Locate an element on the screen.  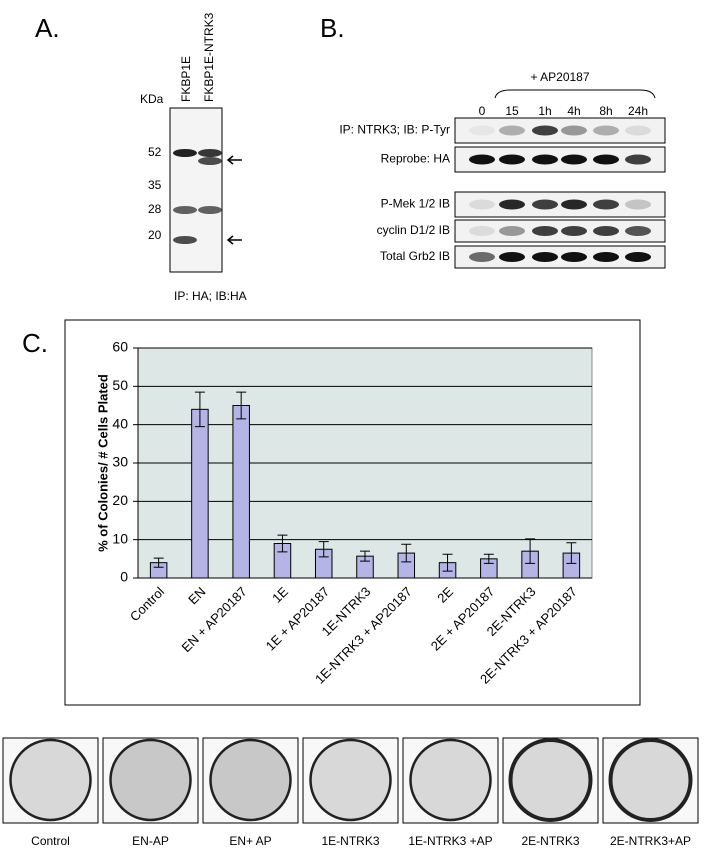
row-label: cyclin D1/2 IB is located at coordinates (413, 230).